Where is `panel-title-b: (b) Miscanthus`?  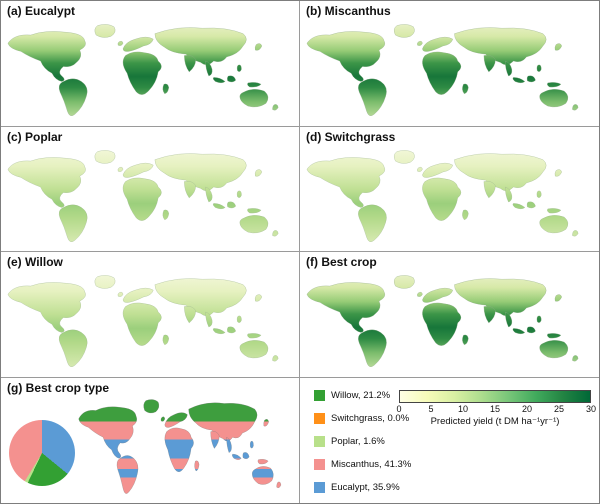
panel-title-b: (b) Miscanthus is located at coordinates (348, 11).